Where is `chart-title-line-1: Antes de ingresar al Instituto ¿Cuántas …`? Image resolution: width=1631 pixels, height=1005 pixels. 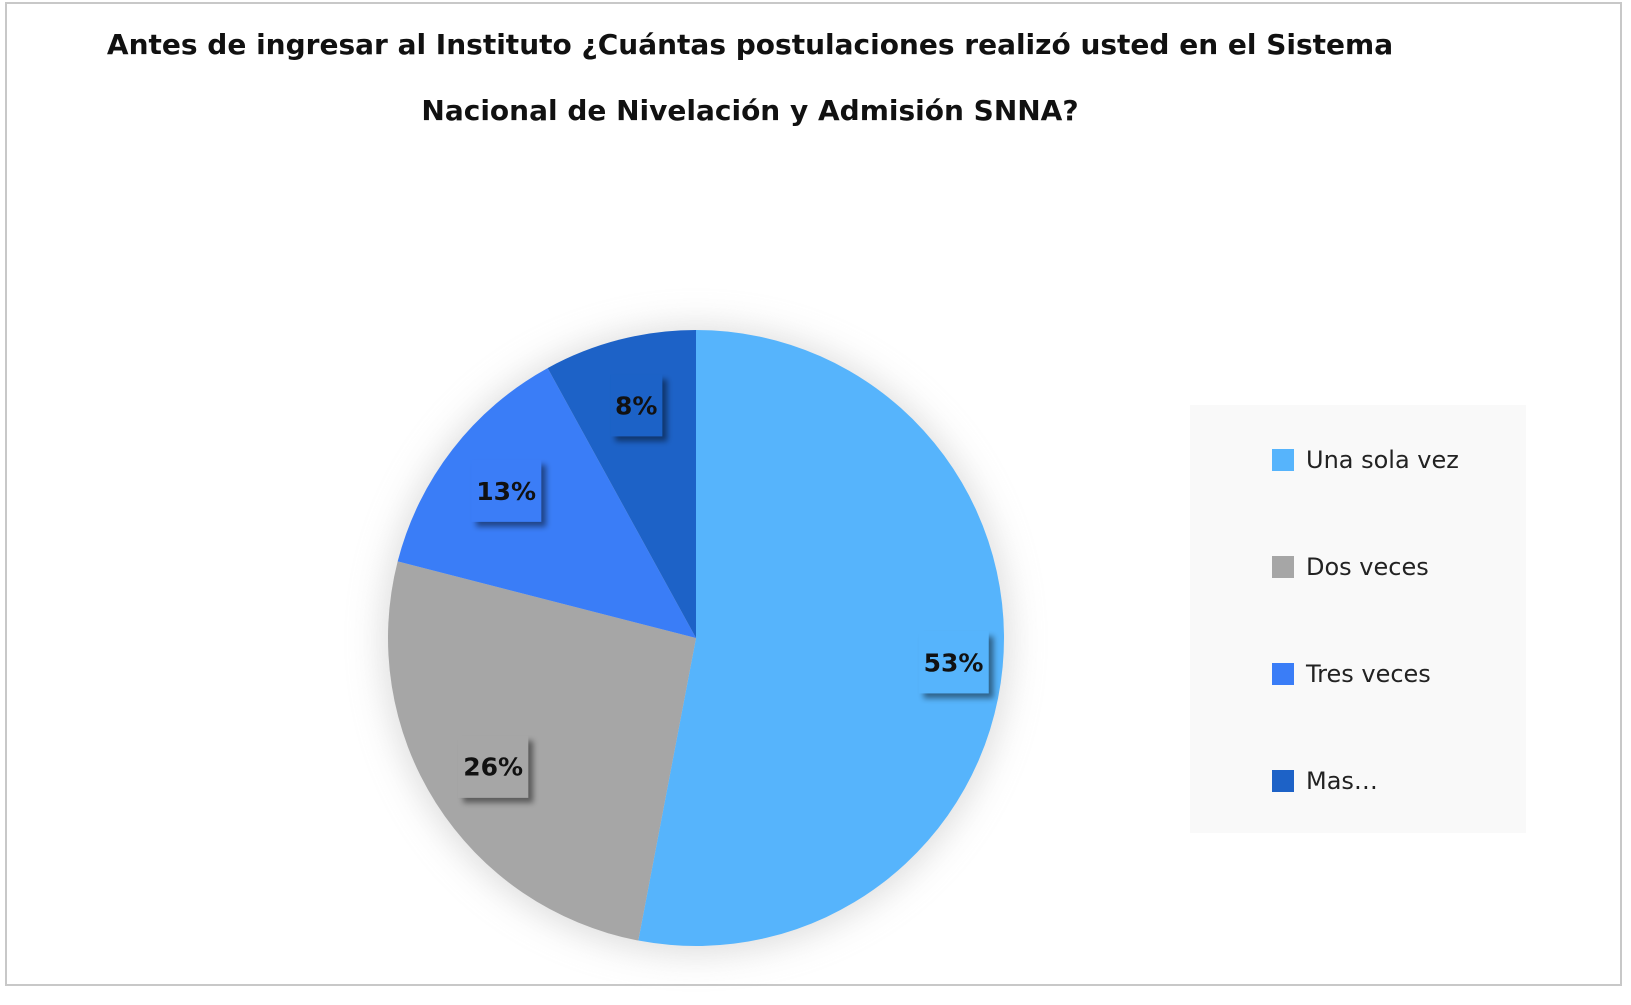
chart-title-line-1: Antes de ingresar al Instituto ¿Cuántas … is located at coordinates (750, 44).